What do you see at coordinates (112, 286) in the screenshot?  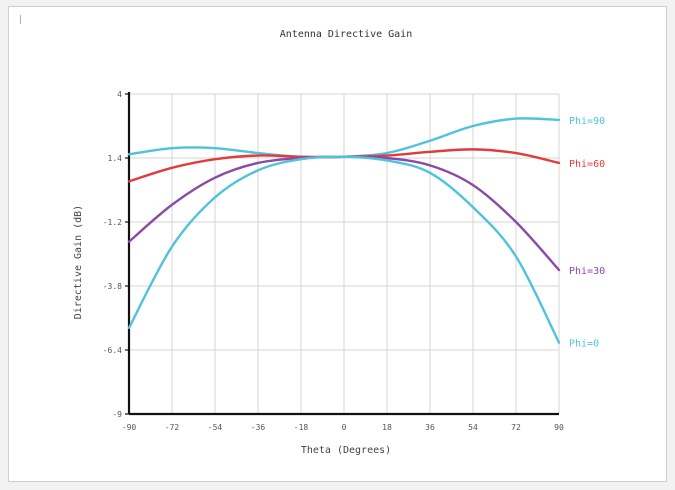 I see `y-tick-label: -3.8` at bounding box center [112, 286].